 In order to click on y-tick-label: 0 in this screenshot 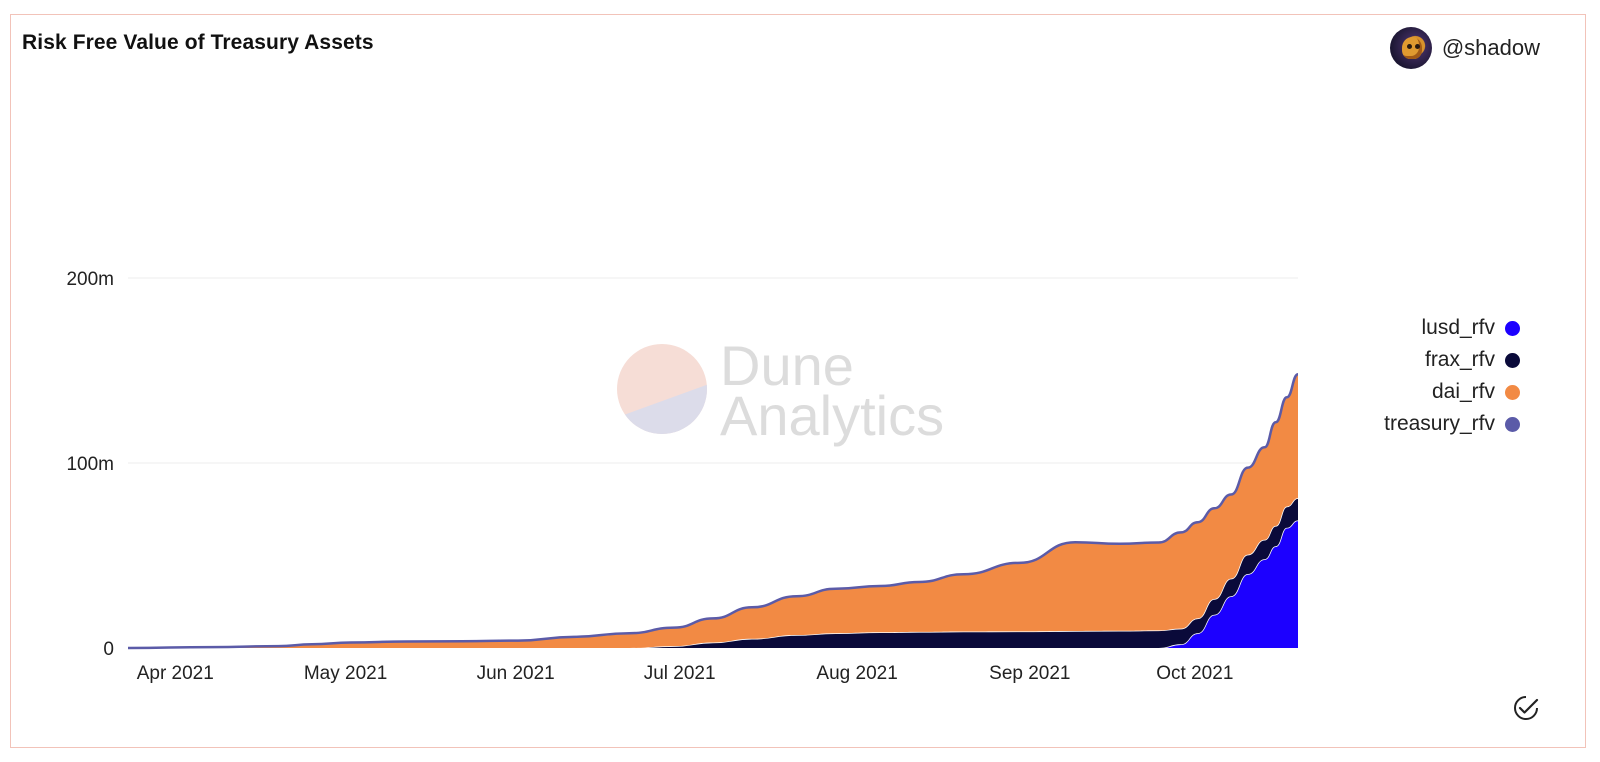, I will do `click(108, 649)`.